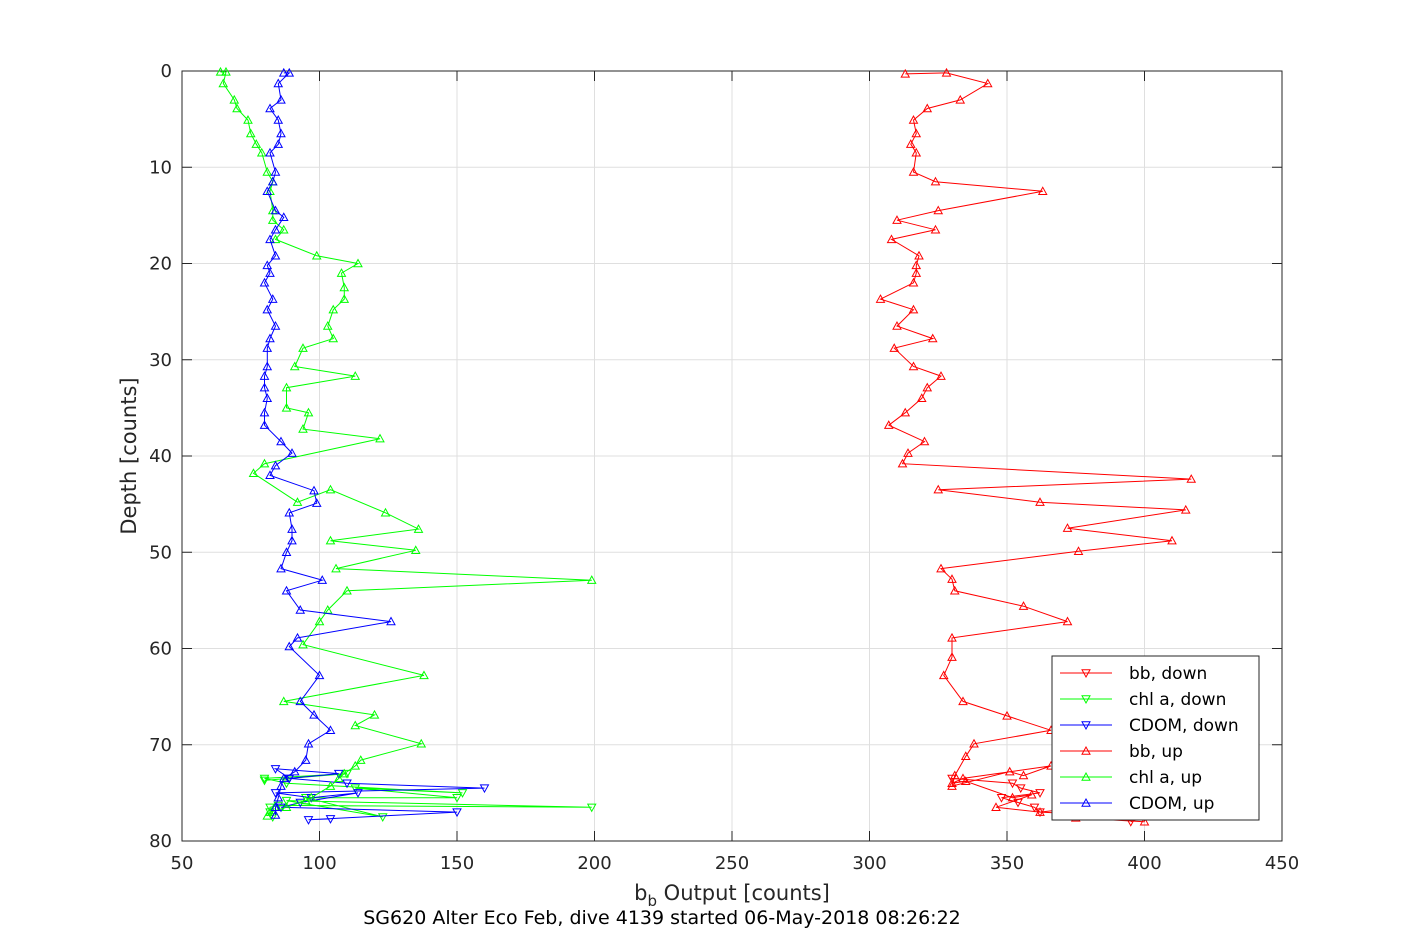  Describe the element at coordinates (160, 264) in the screenshot. I see `y-tick-label: 20` at that location.